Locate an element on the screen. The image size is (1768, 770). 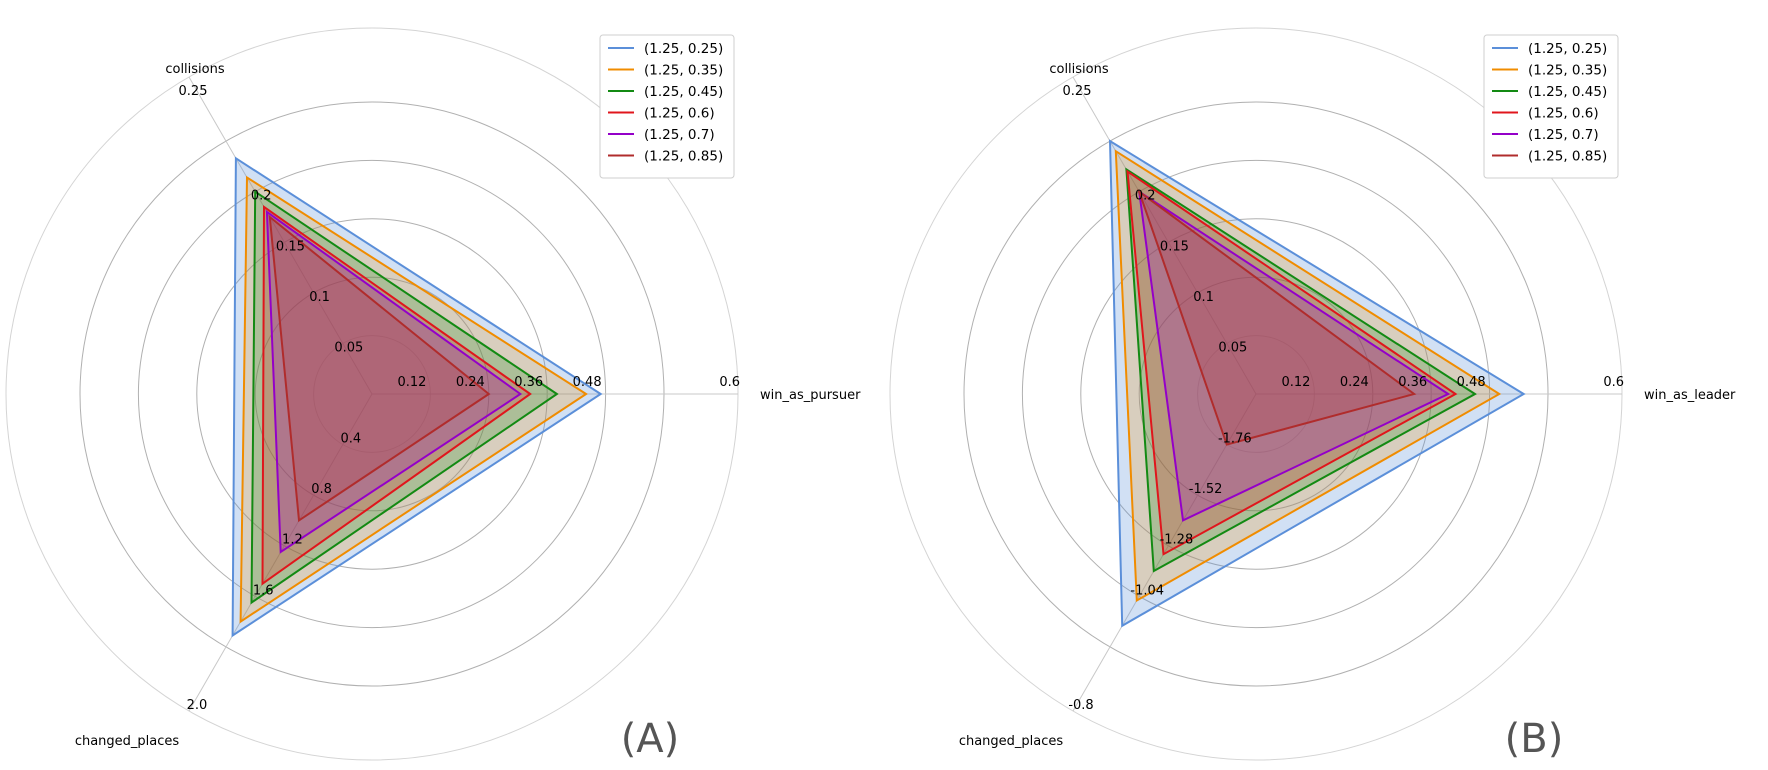
tick-label-changed_places: 0.4 is located at coordinates (350, 439).